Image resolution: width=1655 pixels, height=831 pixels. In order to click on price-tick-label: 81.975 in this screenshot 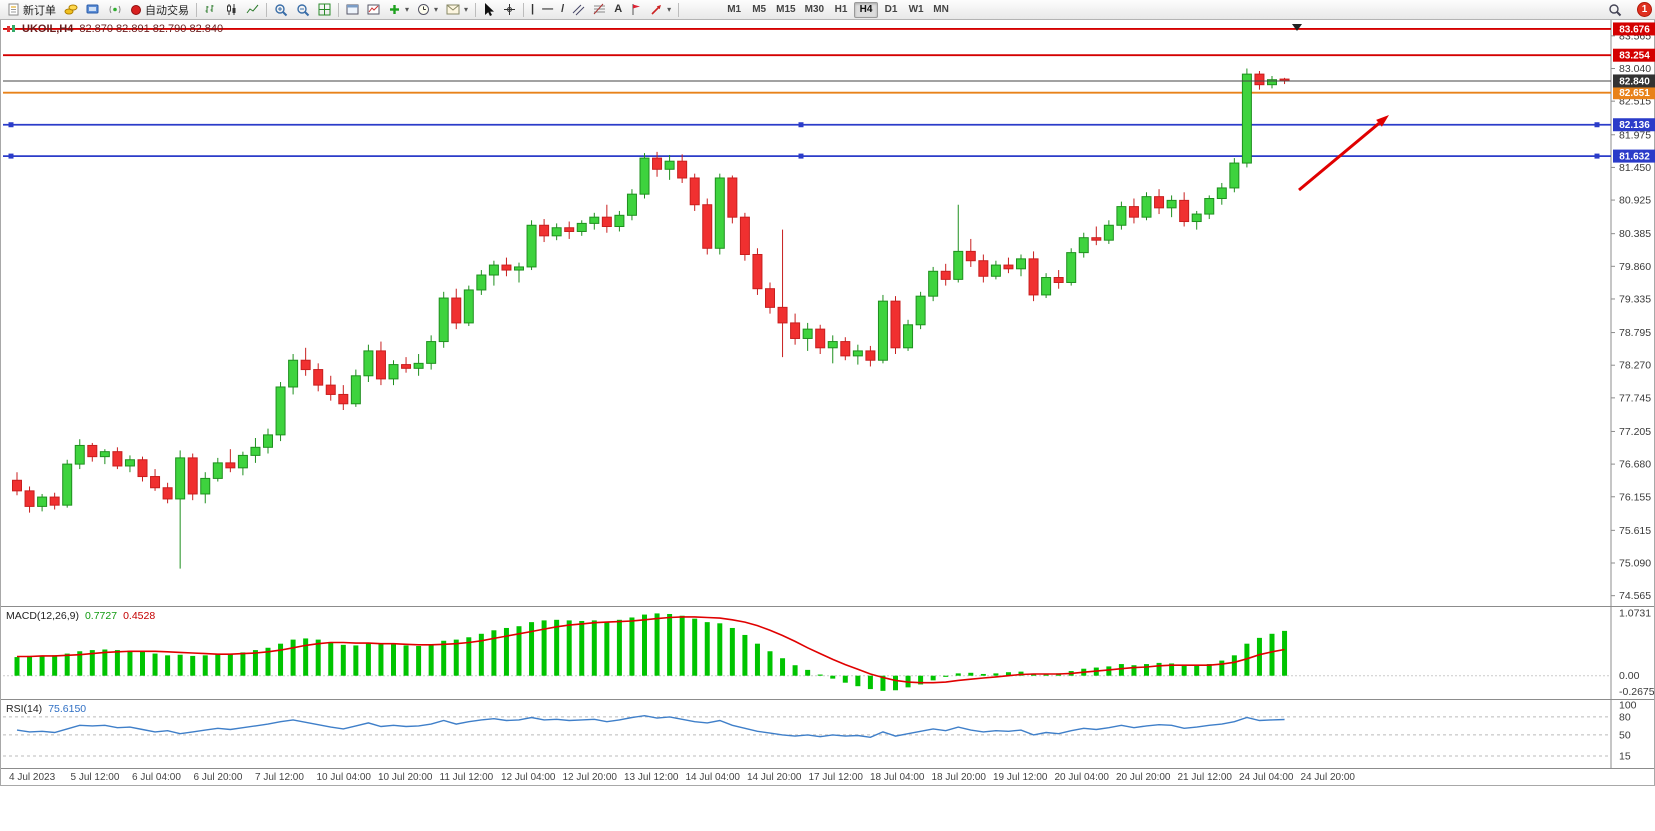, I will do `click(1635, 135)`.